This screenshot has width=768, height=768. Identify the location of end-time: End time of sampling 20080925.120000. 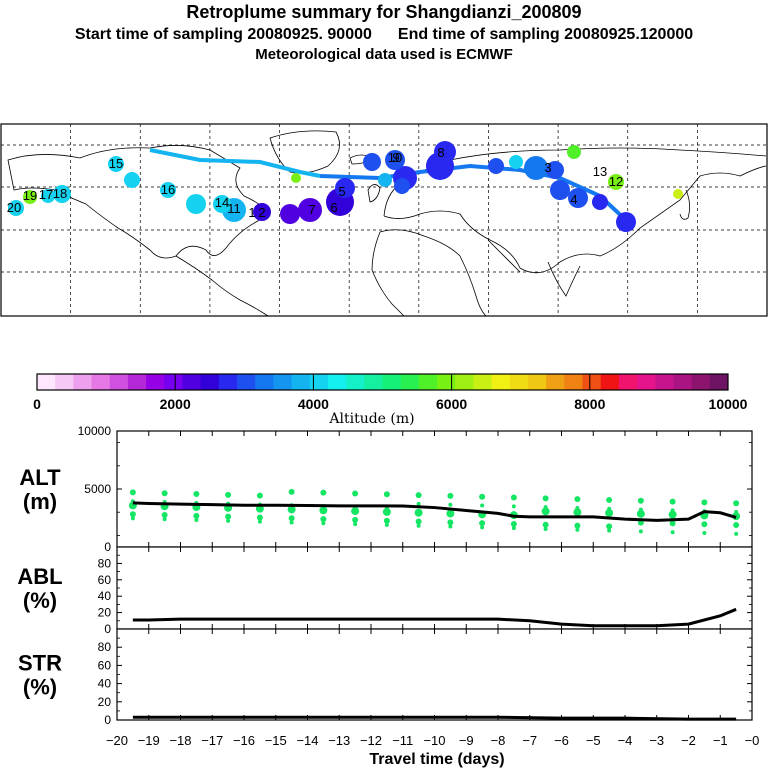
(545, 34).